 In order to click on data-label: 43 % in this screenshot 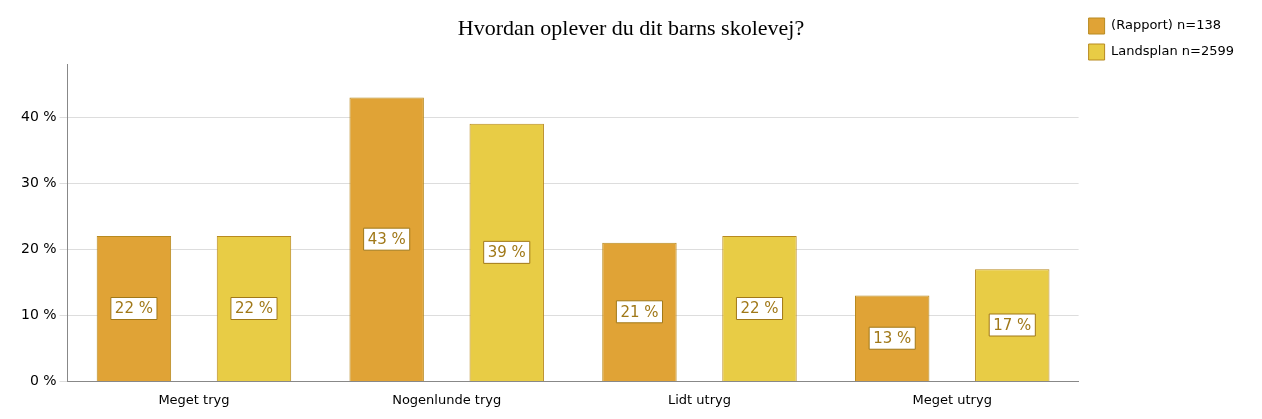, I will do `click(386, 239)`.